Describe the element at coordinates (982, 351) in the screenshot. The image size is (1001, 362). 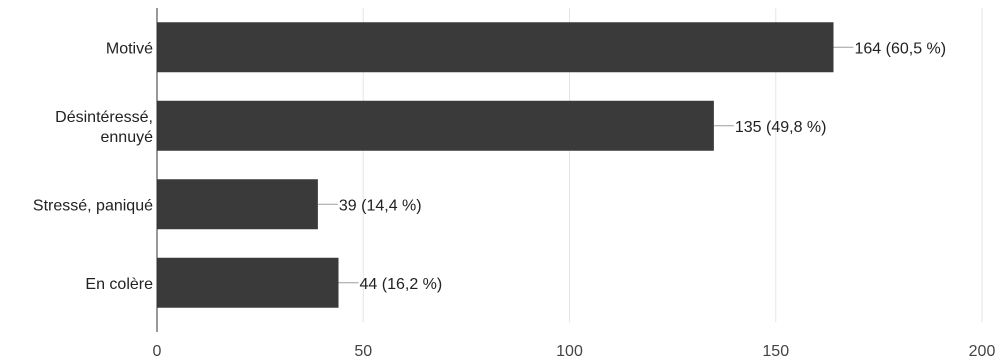
I see `x-tick-label-200: 200` at that location.